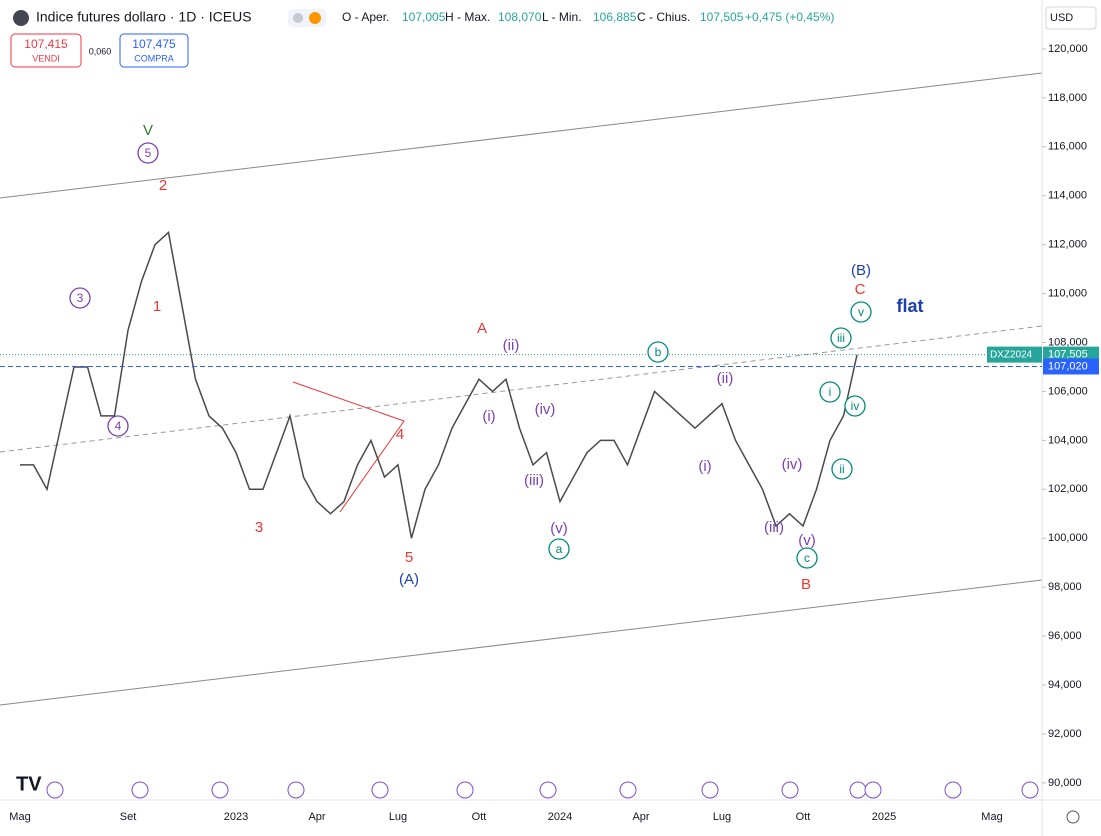 The width and height of the screenshot is (1101, 836). What do you see at coordinates (46, 44) in the screenshot?
I see `sell-price: 107,415` at bounding box center [46, 44].